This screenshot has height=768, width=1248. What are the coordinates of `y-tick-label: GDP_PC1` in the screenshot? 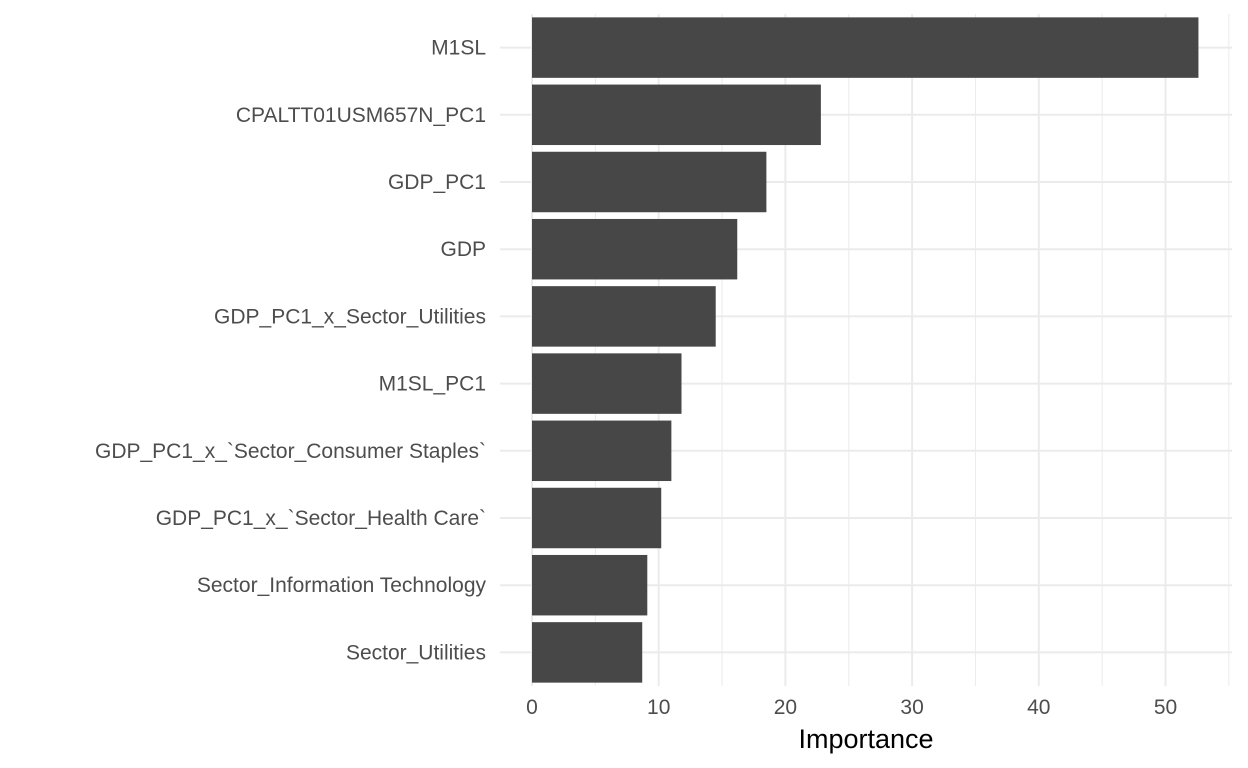 It's located at (437, 182).